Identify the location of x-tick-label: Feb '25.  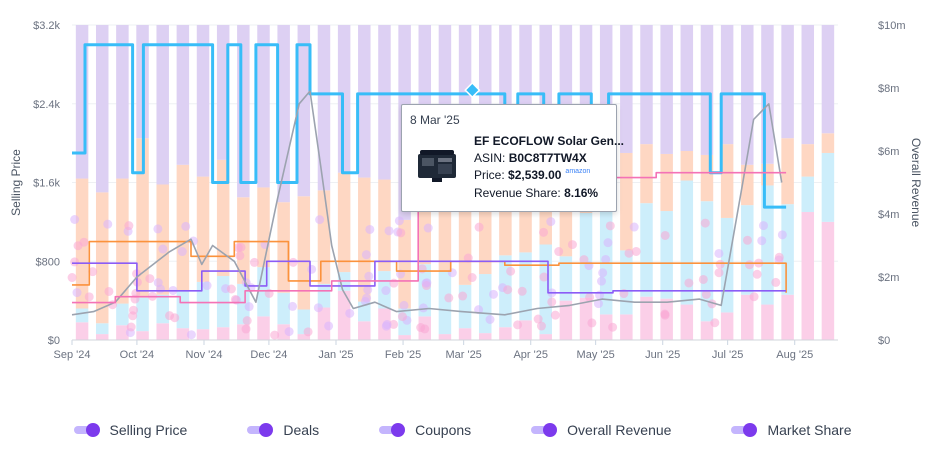
(403, 355).